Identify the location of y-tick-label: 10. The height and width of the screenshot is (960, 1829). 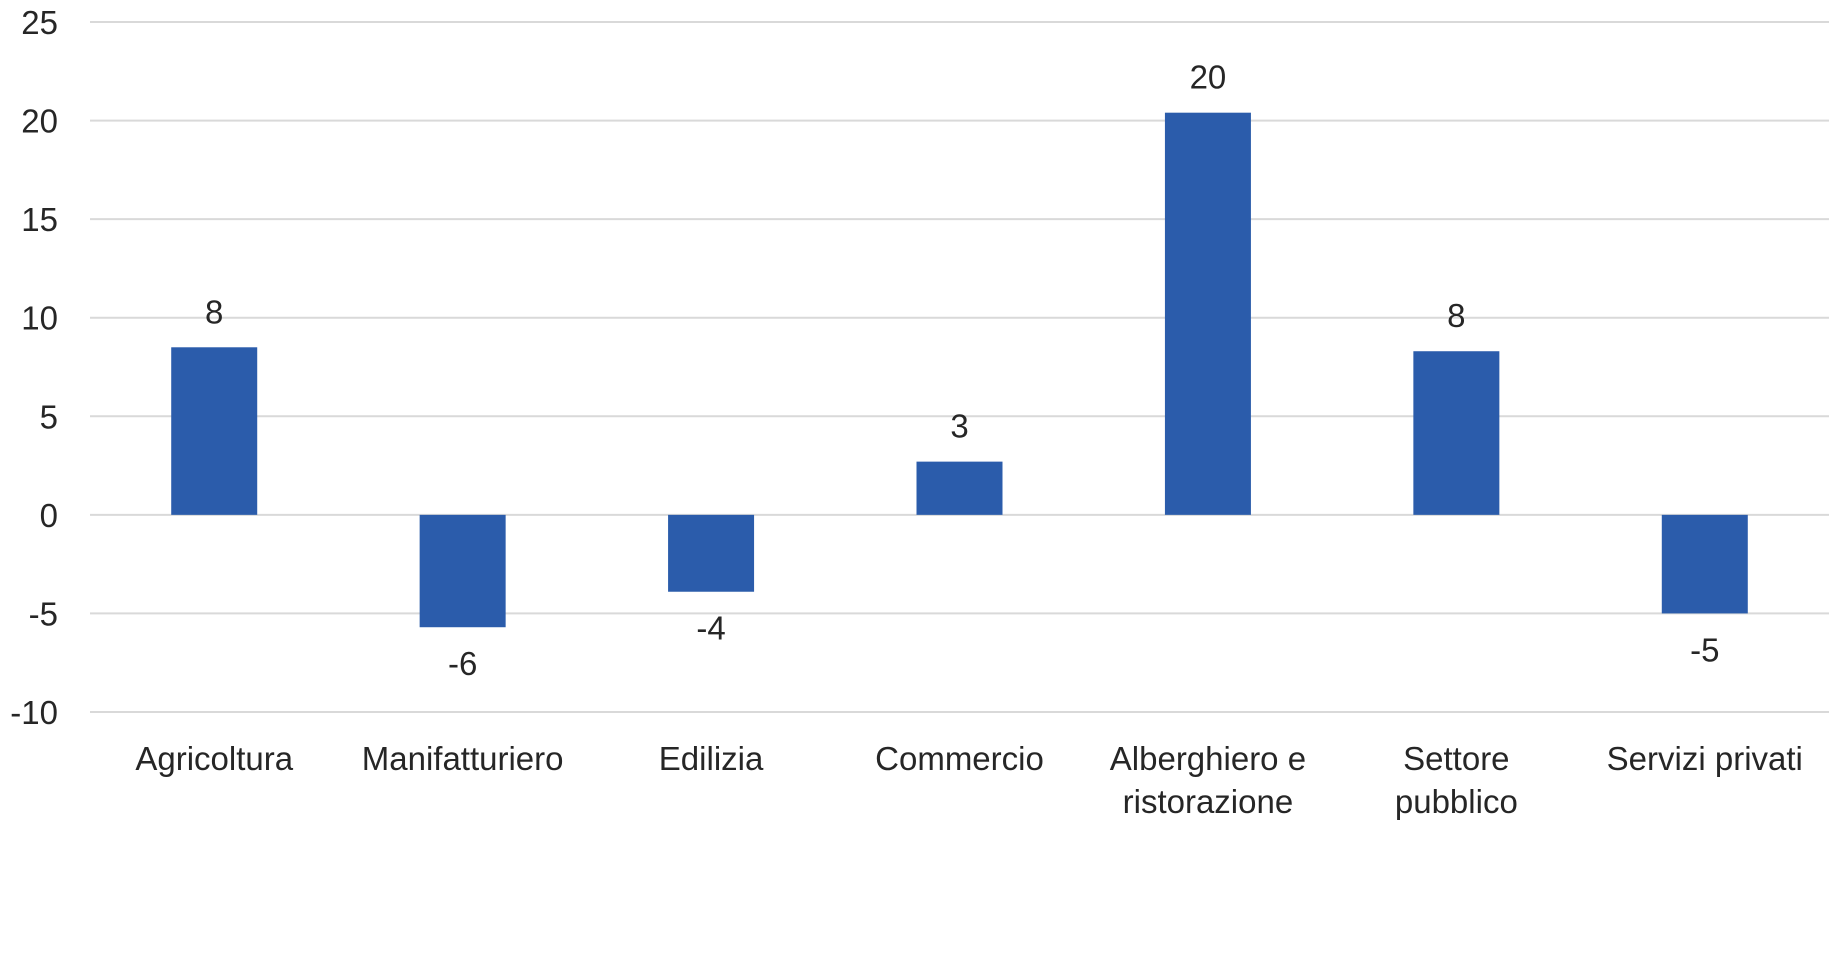
(39, 318).